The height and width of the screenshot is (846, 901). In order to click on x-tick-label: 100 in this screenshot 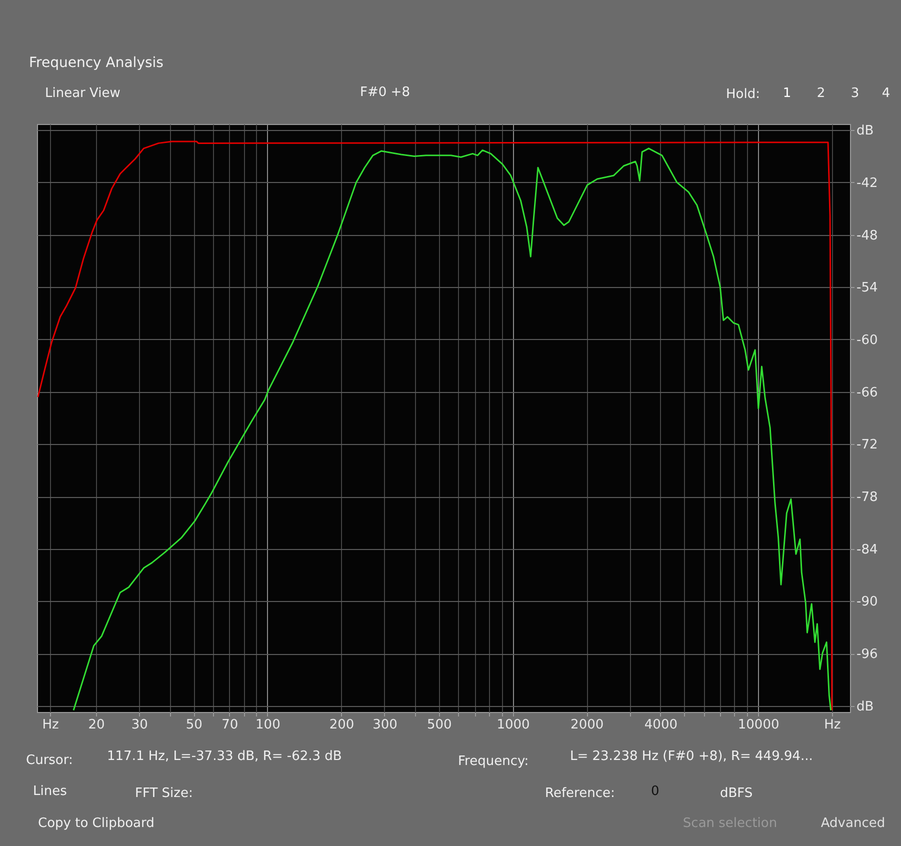, I will do `click(268, 725)`.